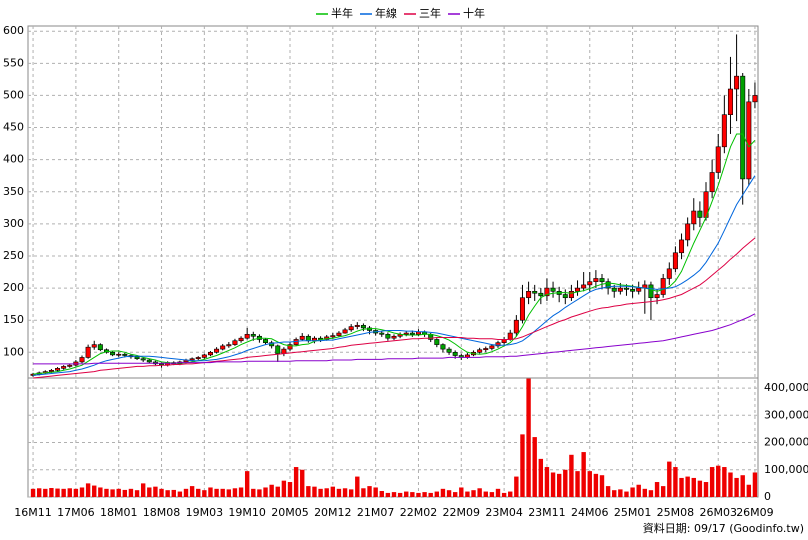  Describe the element at coordinates (786, 414) in the screenshot. I see `y2-tick-label: 300,000` at that location.